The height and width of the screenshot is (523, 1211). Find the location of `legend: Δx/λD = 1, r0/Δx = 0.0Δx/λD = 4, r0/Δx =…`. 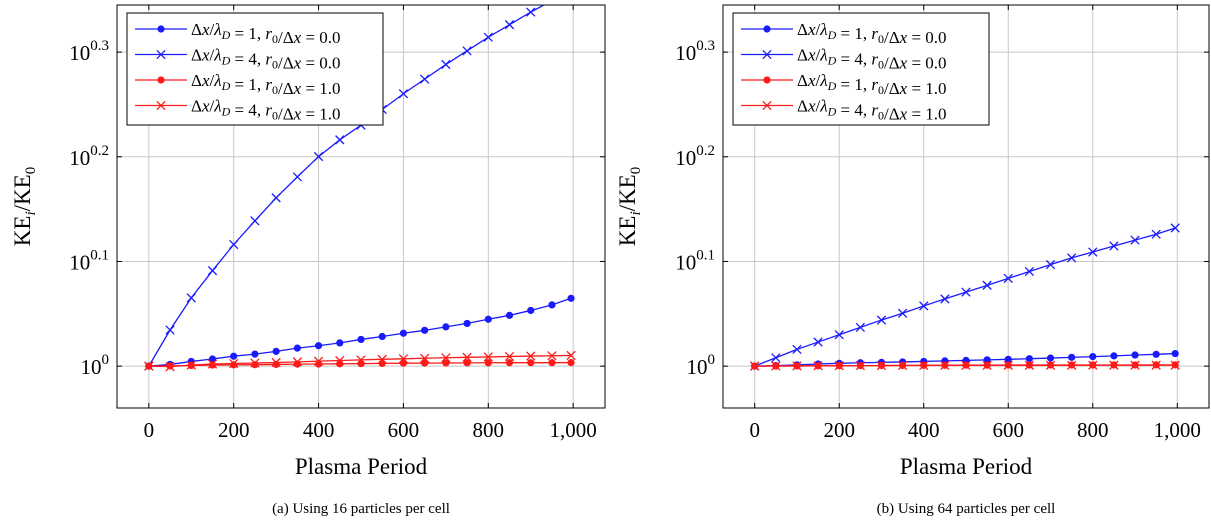

legend: Δx/λD = 1, r0/Δx = 0.0Δx/λD = 4, r0/Δx =… is located at coordinates (255, 69).